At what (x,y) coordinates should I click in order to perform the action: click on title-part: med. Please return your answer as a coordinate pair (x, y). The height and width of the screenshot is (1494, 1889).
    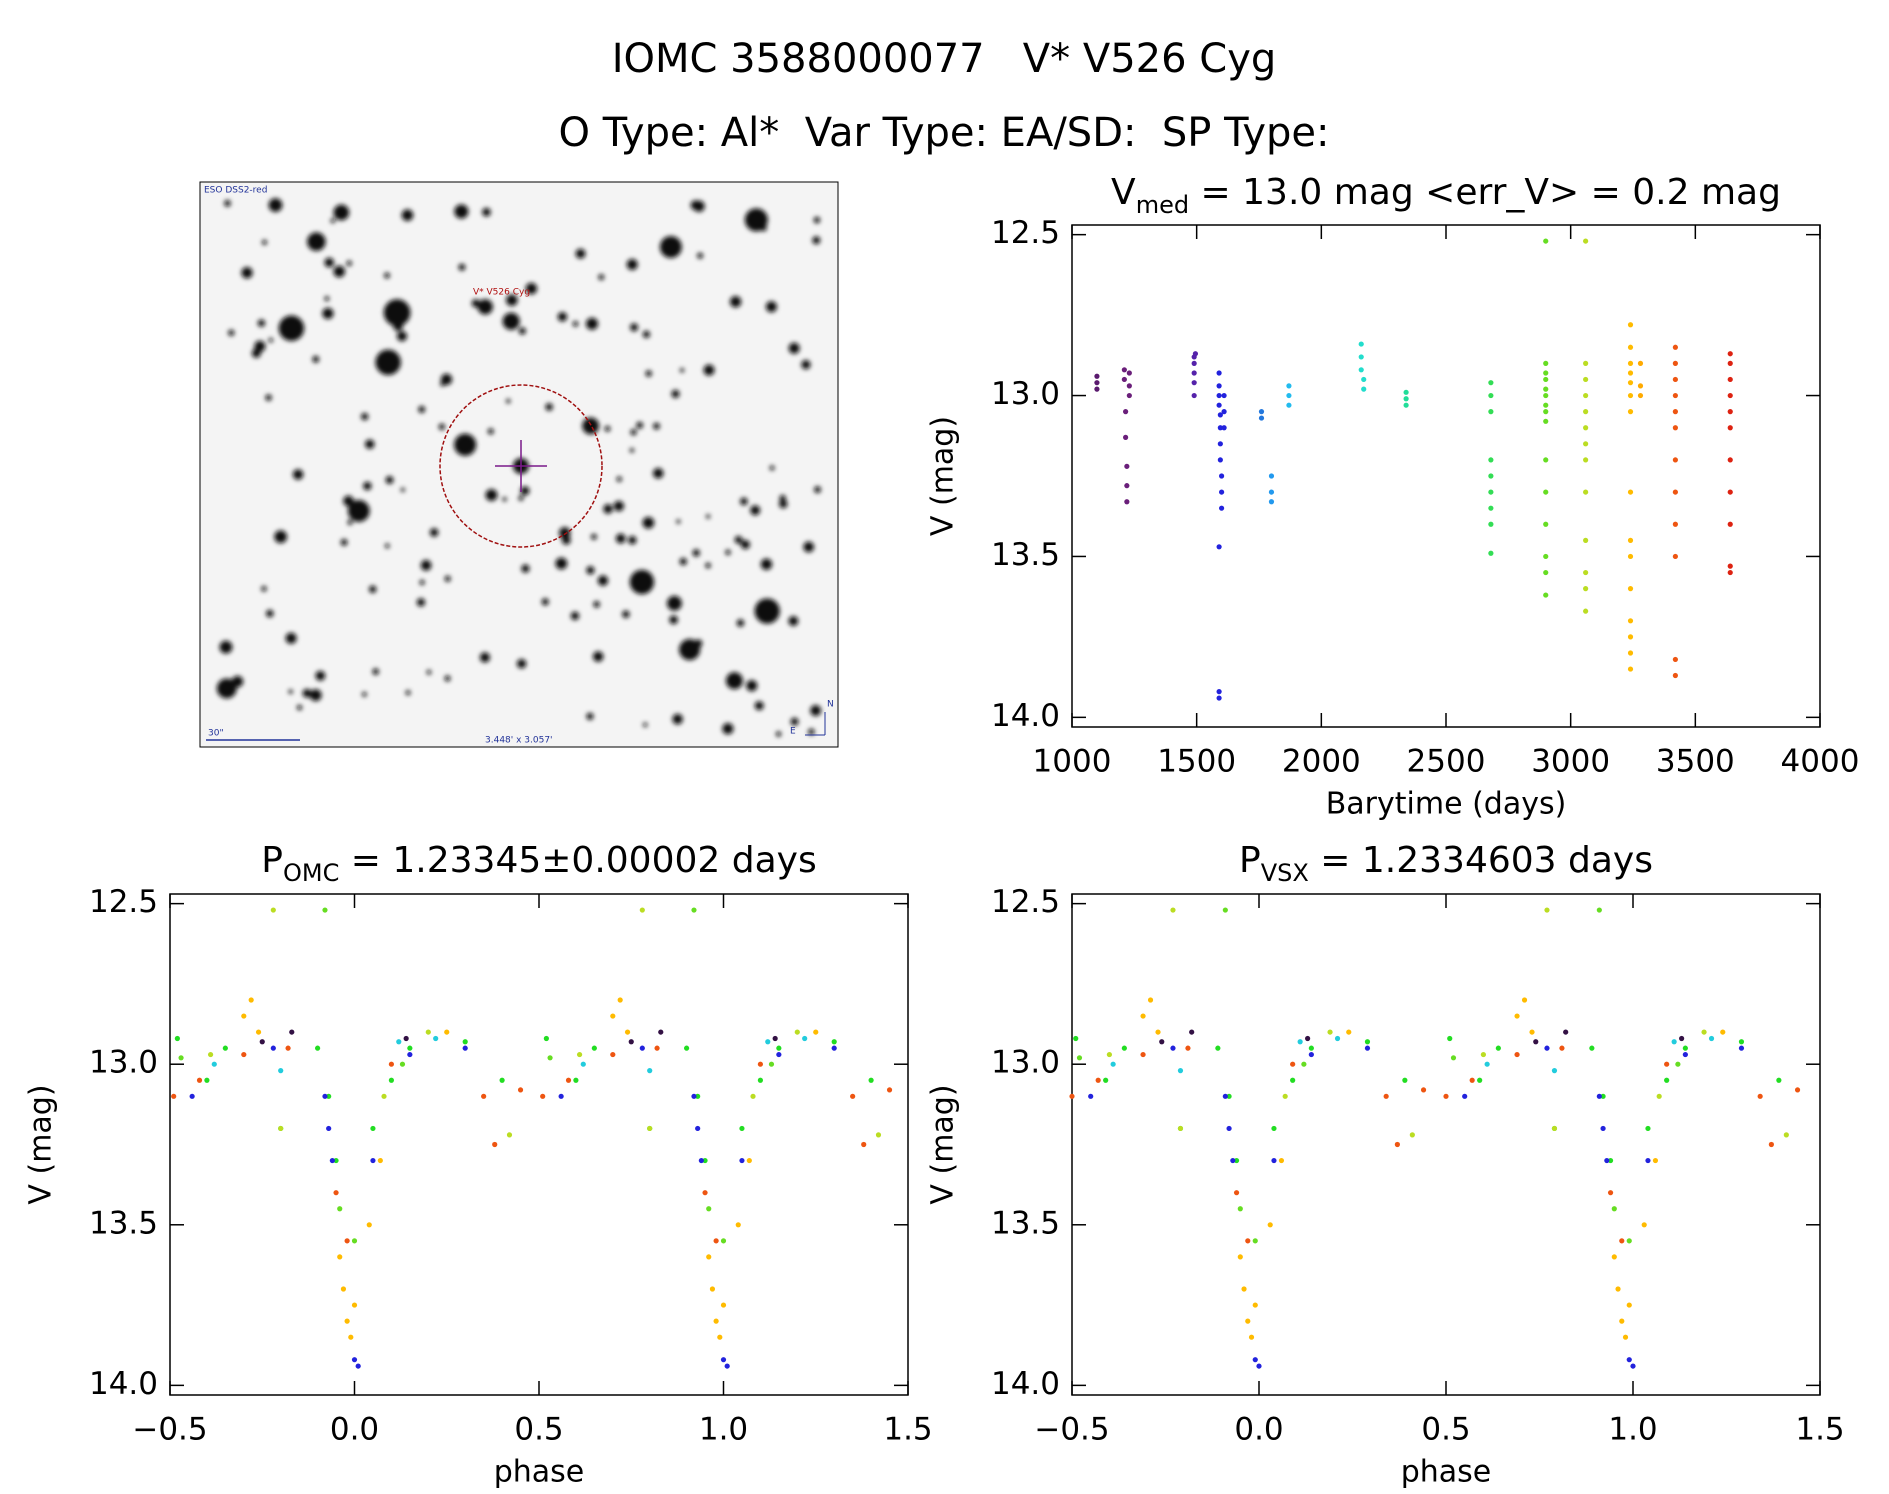
    Looking at the image, I should click on (1162, 205).